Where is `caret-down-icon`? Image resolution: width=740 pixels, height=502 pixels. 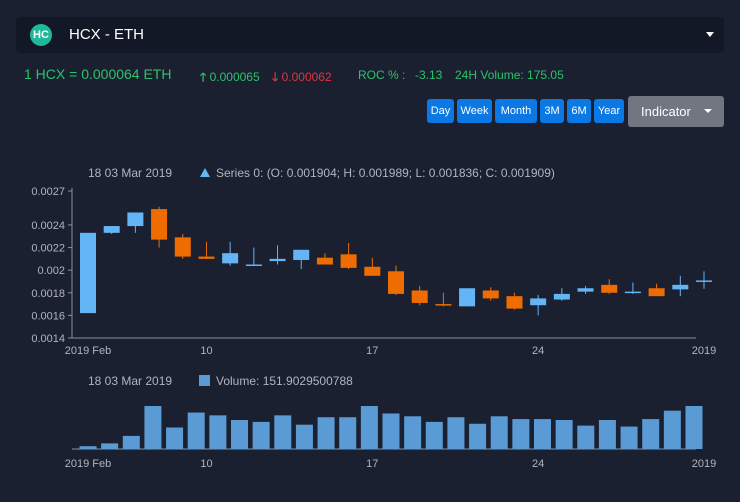 caret-down-icon is located at coordinates (708, 111).